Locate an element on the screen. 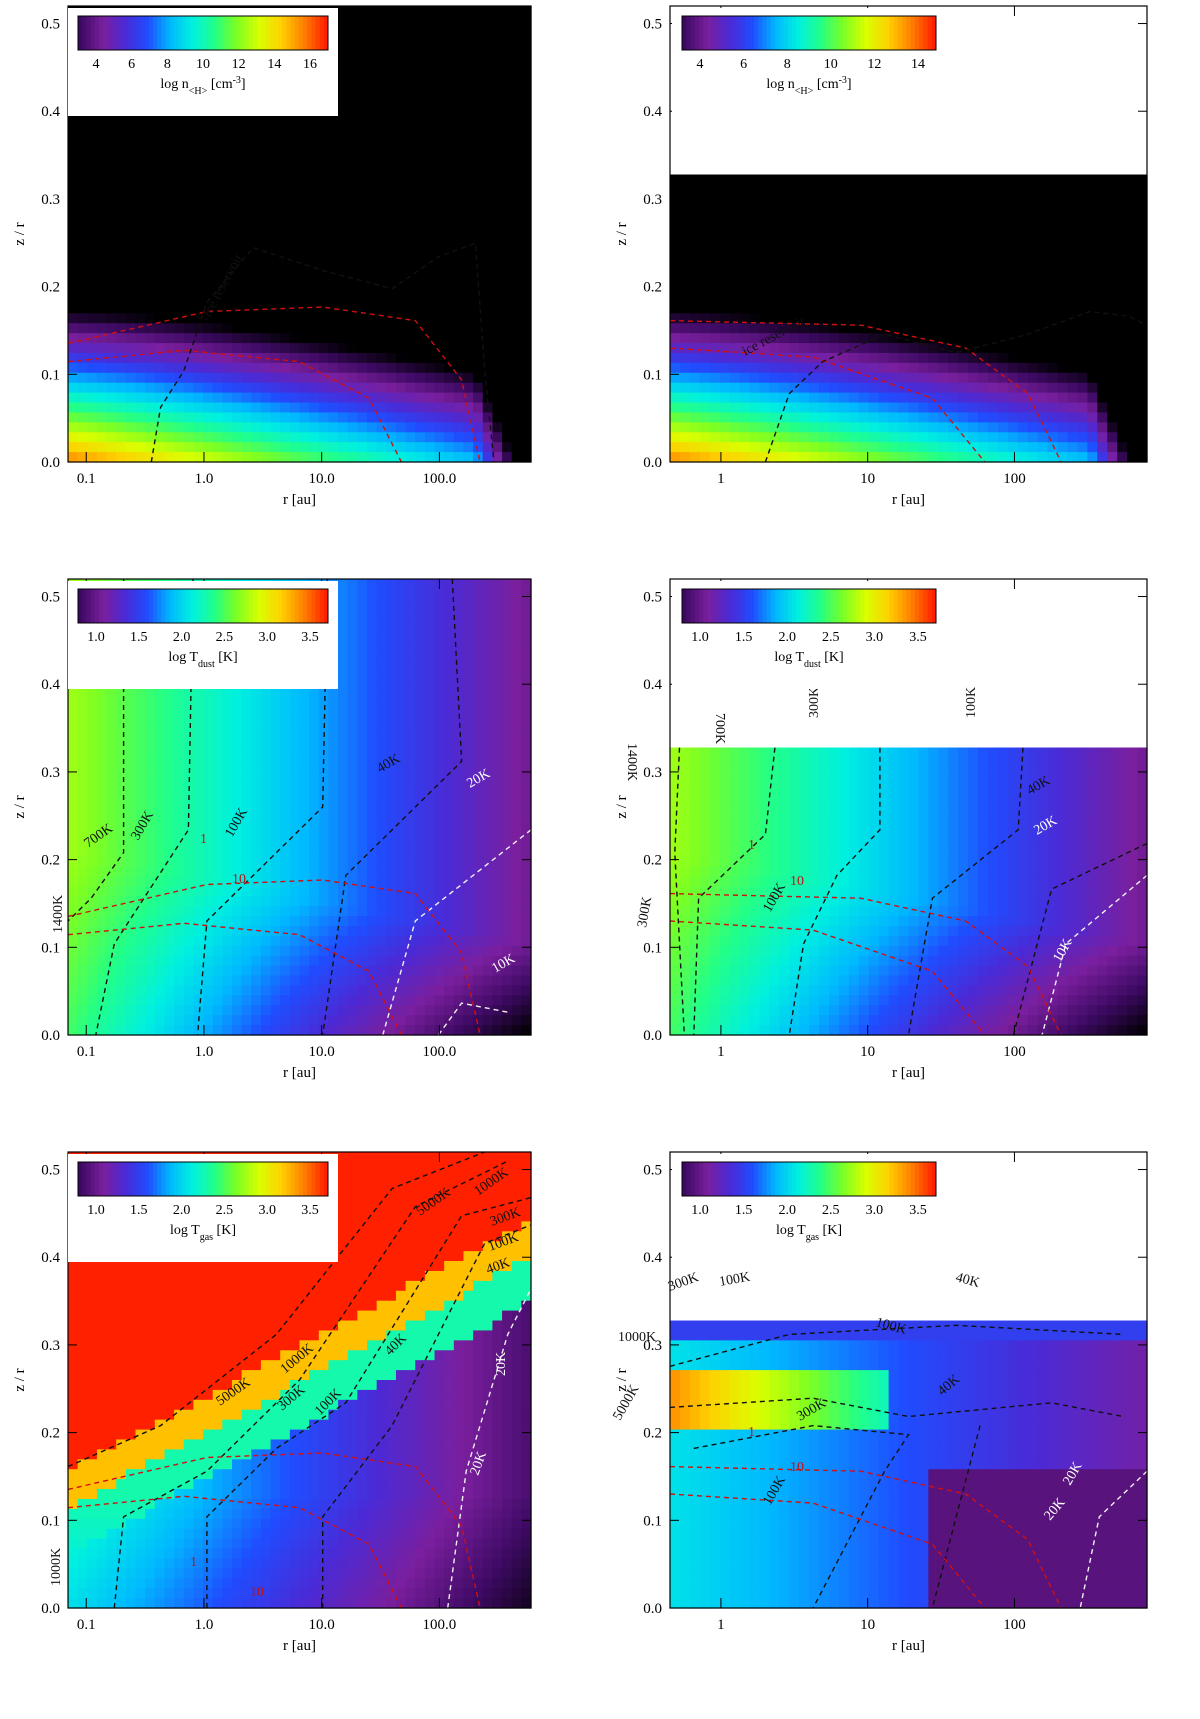  colorbar-swatch is located at coordinates (163, 33).